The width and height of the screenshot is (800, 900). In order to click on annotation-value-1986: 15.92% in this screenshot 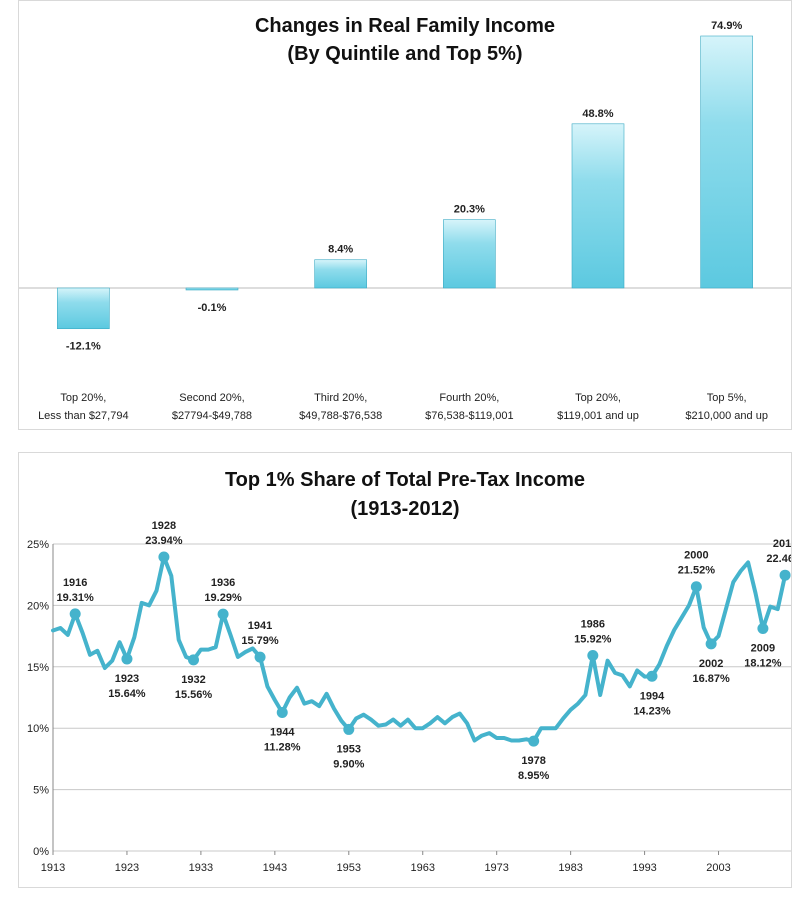, I will do `click(593, 640)`.